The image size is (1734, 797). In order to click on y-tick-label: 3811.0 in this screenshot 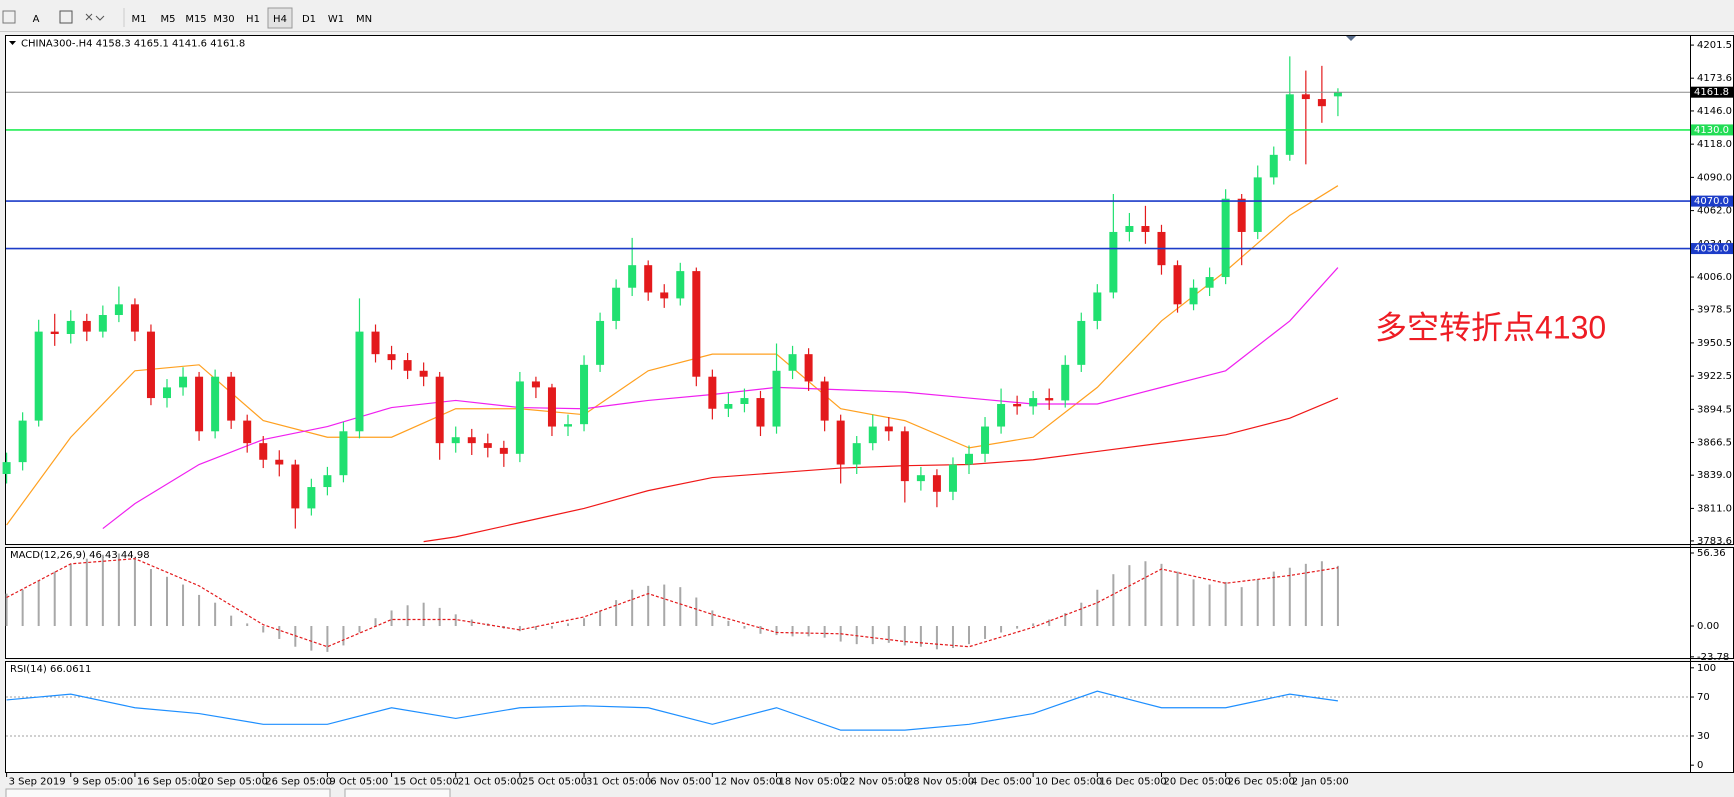, I will do `click(1714, 508)`.